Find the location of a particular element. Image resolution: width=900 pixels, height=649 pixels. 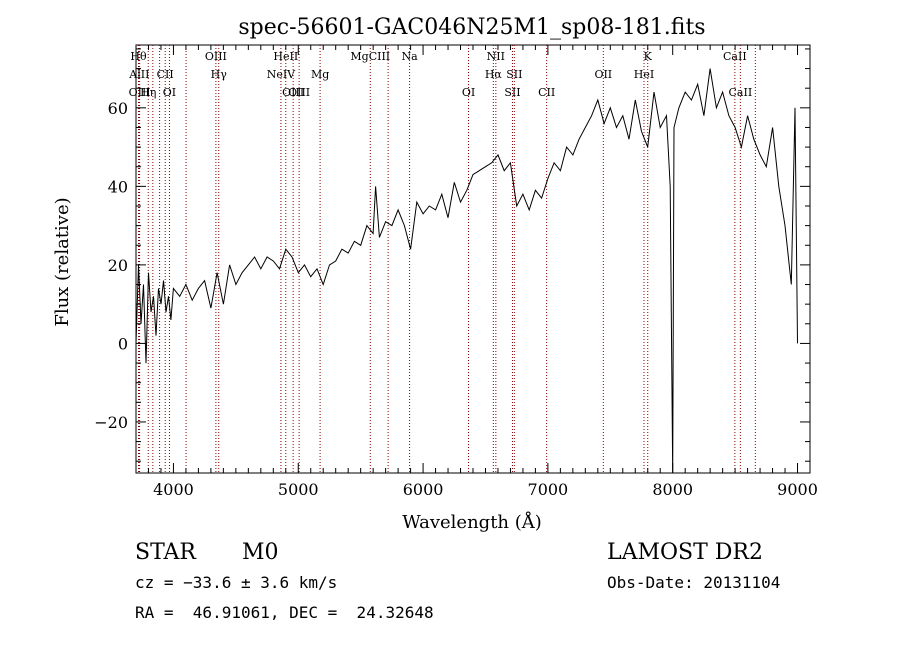

object-class: STAR is located at coordinates (165, 552).